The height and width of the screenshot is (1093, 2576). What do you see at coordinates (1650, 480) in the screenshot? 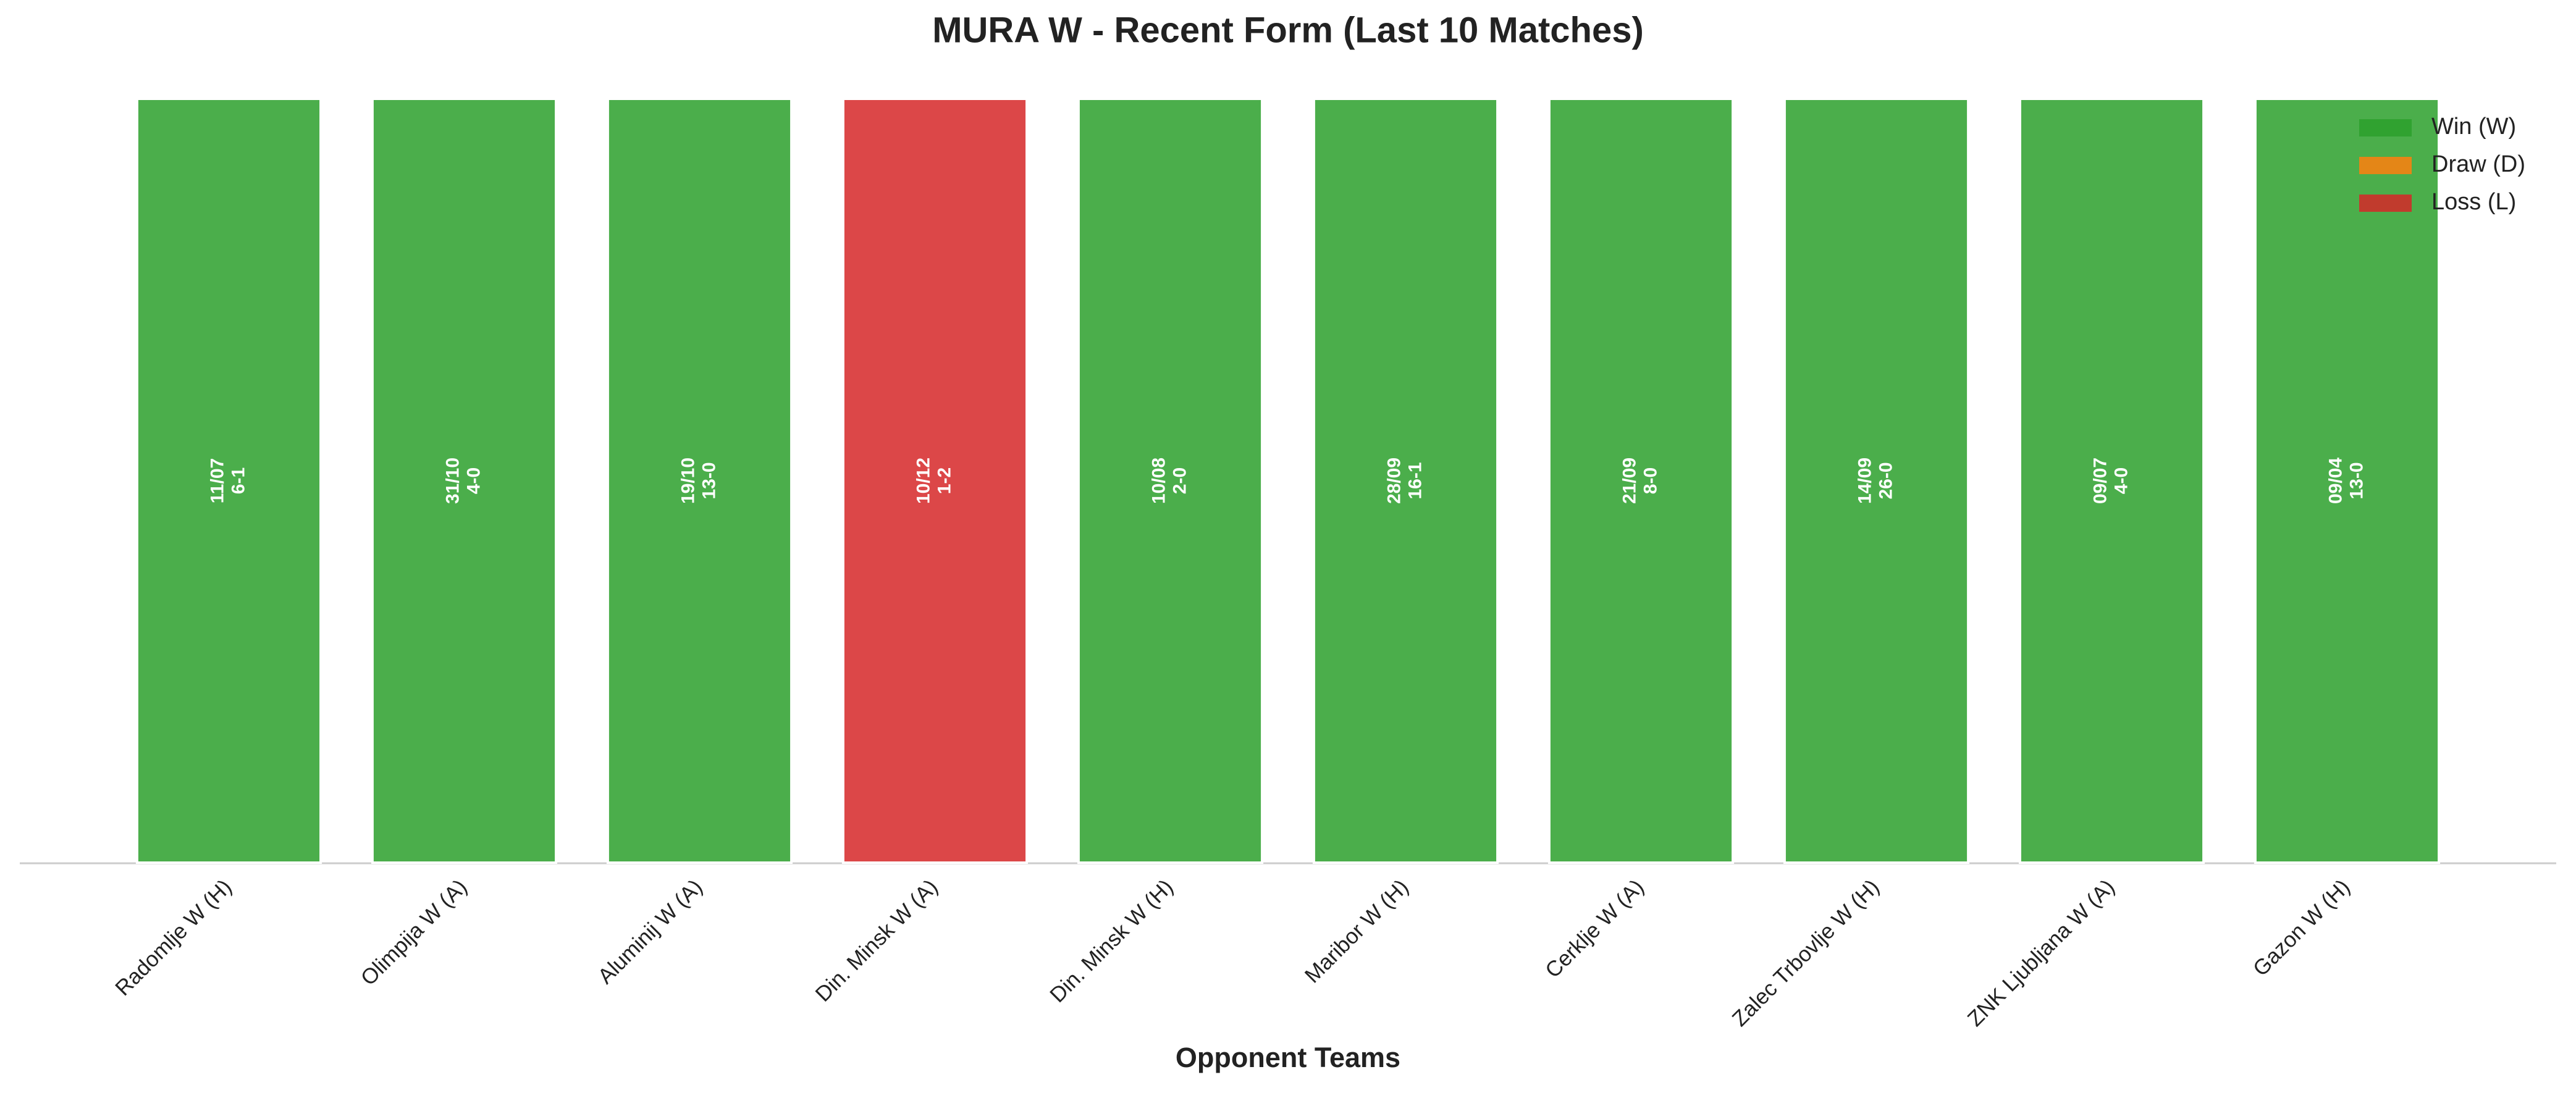
I see `bar-score-label: 8-0` at bounding box center [1650, 480].